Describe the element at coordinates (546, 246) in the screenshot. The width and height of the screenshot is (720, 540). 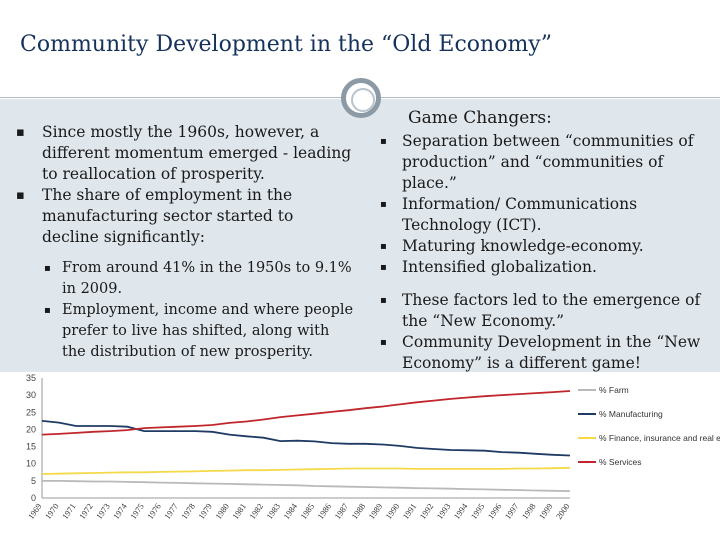
I see `changer-item-3: Maturing knowledge-economy.` at that location.